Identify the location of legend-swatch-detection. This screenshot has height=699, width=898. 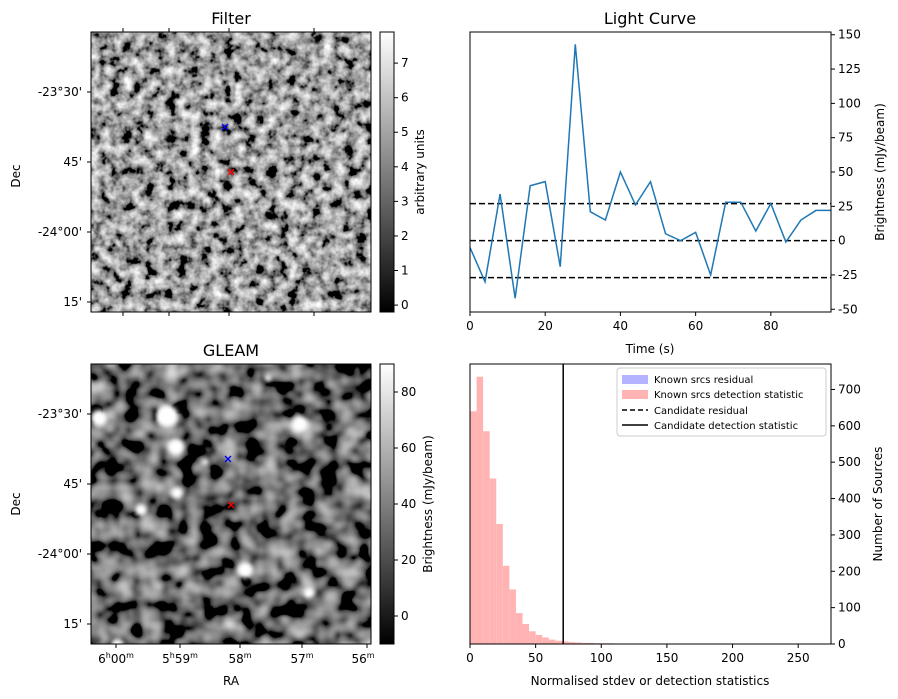
(635, 394).